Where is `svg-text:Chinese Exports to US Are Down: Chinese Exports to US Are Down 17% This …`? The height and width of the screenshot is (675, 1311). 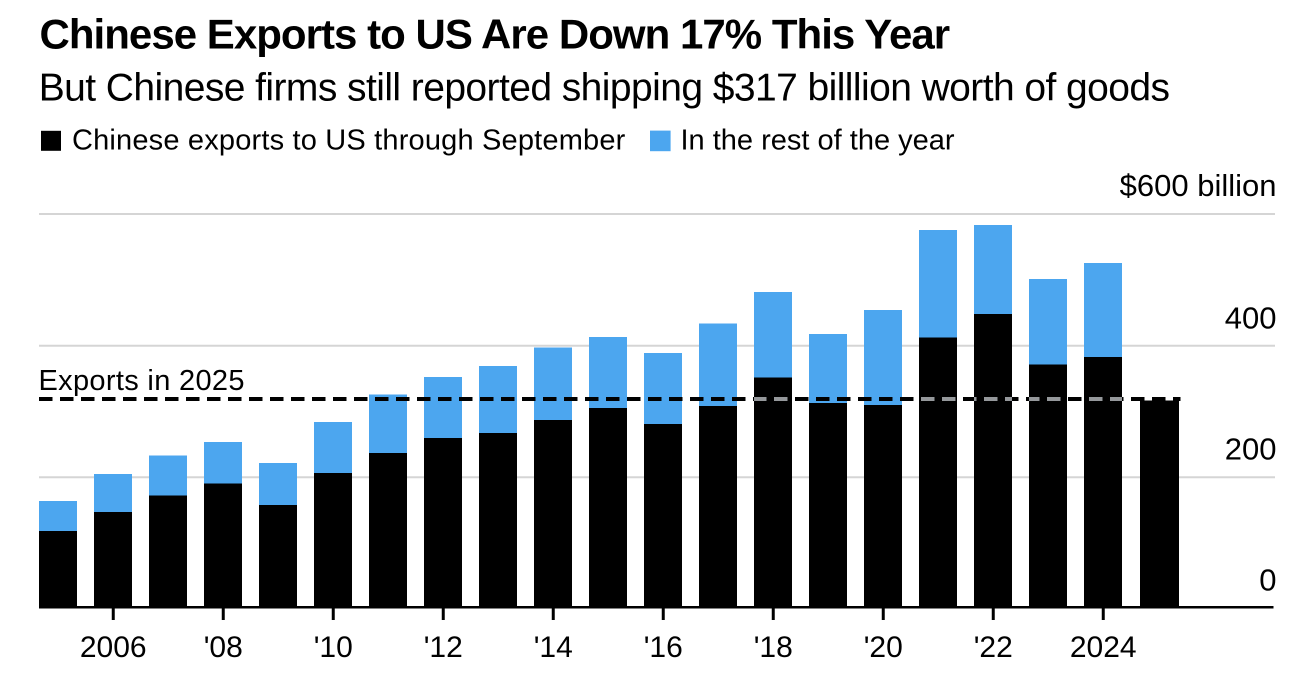 svg-text:Chinese Exports to US Are Down: Chinese Exports to US Are Down 17% This … is located at coordinates (495, 34).